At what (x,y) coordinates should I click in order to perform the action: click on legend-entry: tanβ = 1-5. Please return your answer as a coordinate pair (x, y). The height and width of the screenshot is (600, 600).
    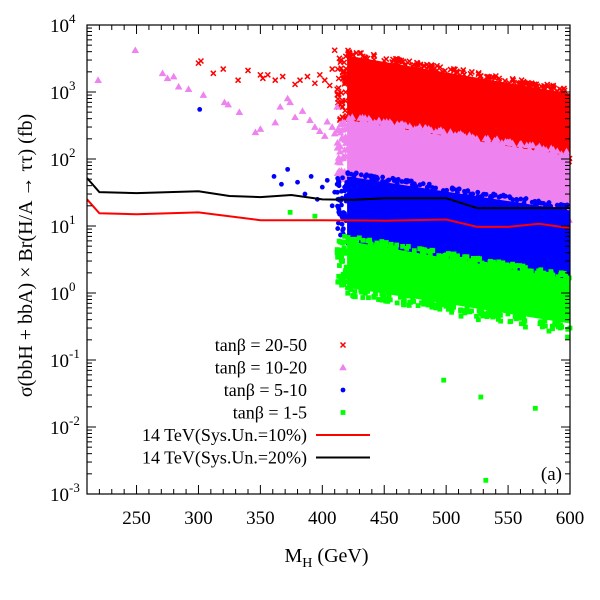
    Looking at the image, I should click on (289, 413).